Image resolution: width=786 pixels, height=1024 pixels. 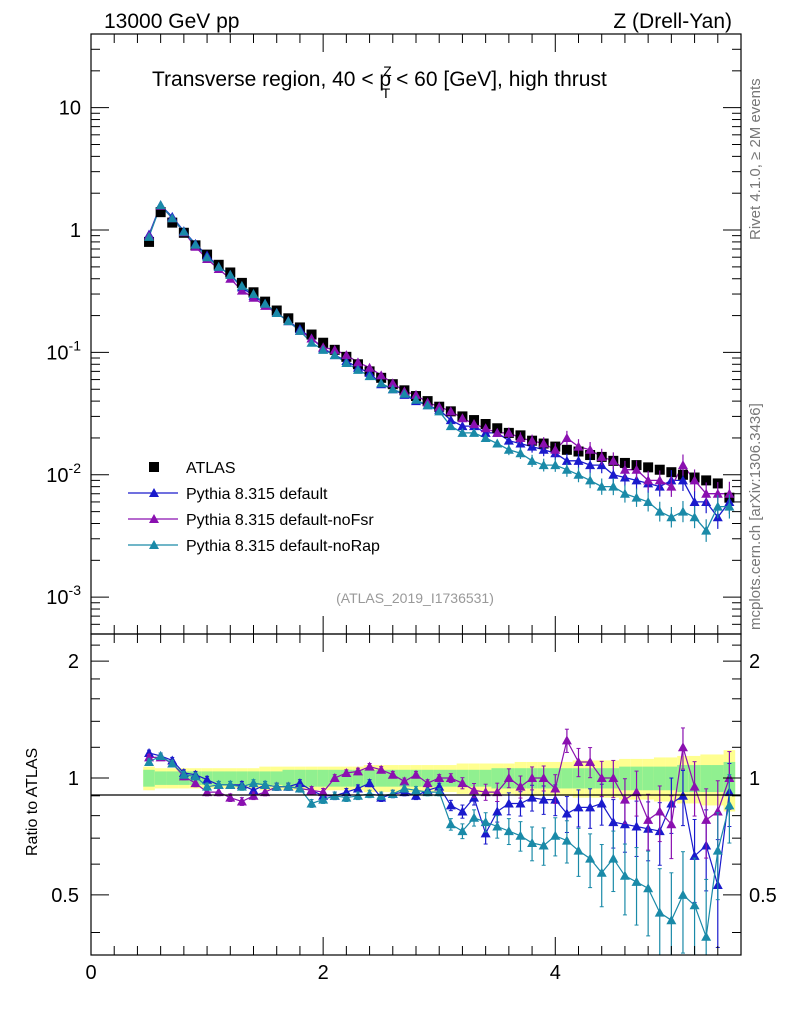 I want to click on y-tick-label: 10⁻³, so click(x=63, y=595).